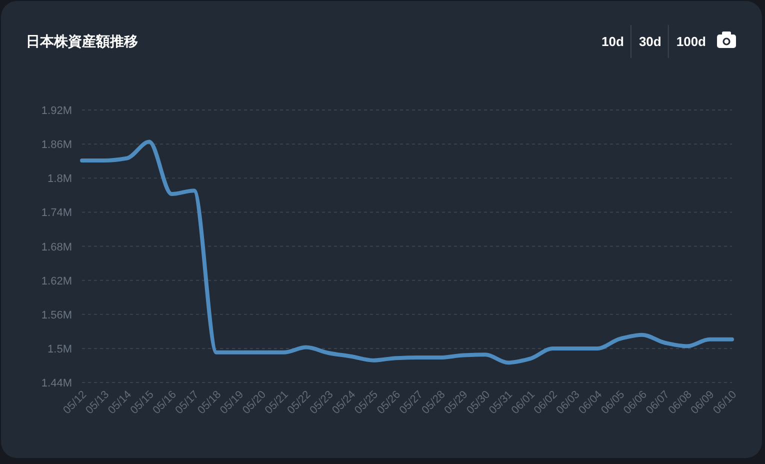  What do you see at coordinates (56, 247) in the screenshot?
I see `y-tick-label: 1.68M` at bounding box center [56, 247].